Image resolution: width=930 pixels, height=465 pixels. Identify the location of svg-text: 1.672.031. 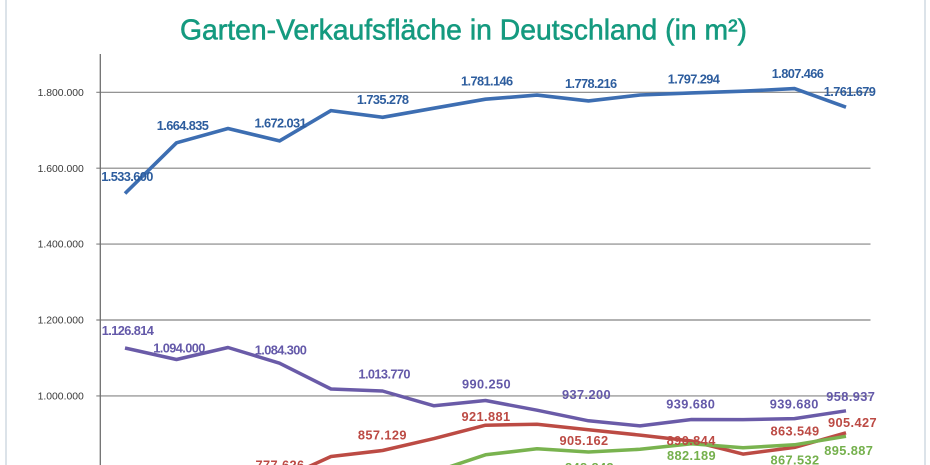
(281, 123).